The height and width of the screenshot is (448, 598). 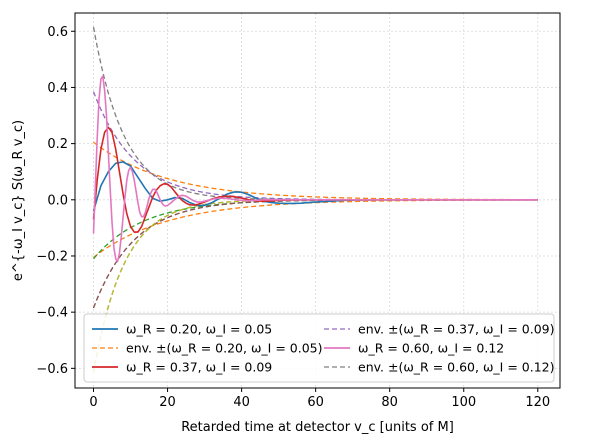 I want to click on legend-box, so click(x=319, y=348).